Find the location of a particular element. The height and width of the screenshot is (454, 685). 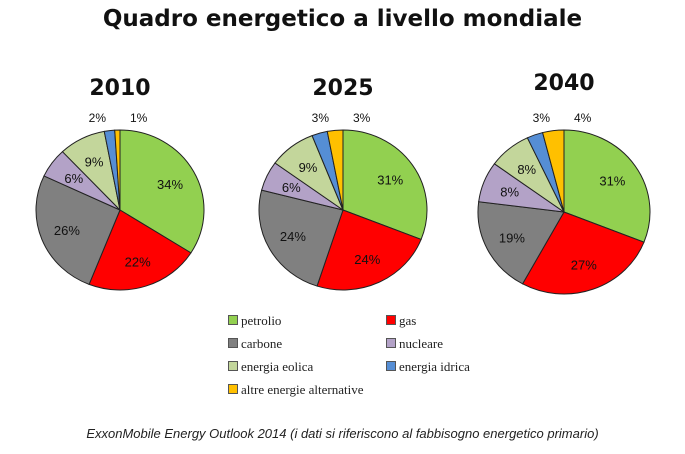

pie-title: 2010 is located at coordinates (119, 88).